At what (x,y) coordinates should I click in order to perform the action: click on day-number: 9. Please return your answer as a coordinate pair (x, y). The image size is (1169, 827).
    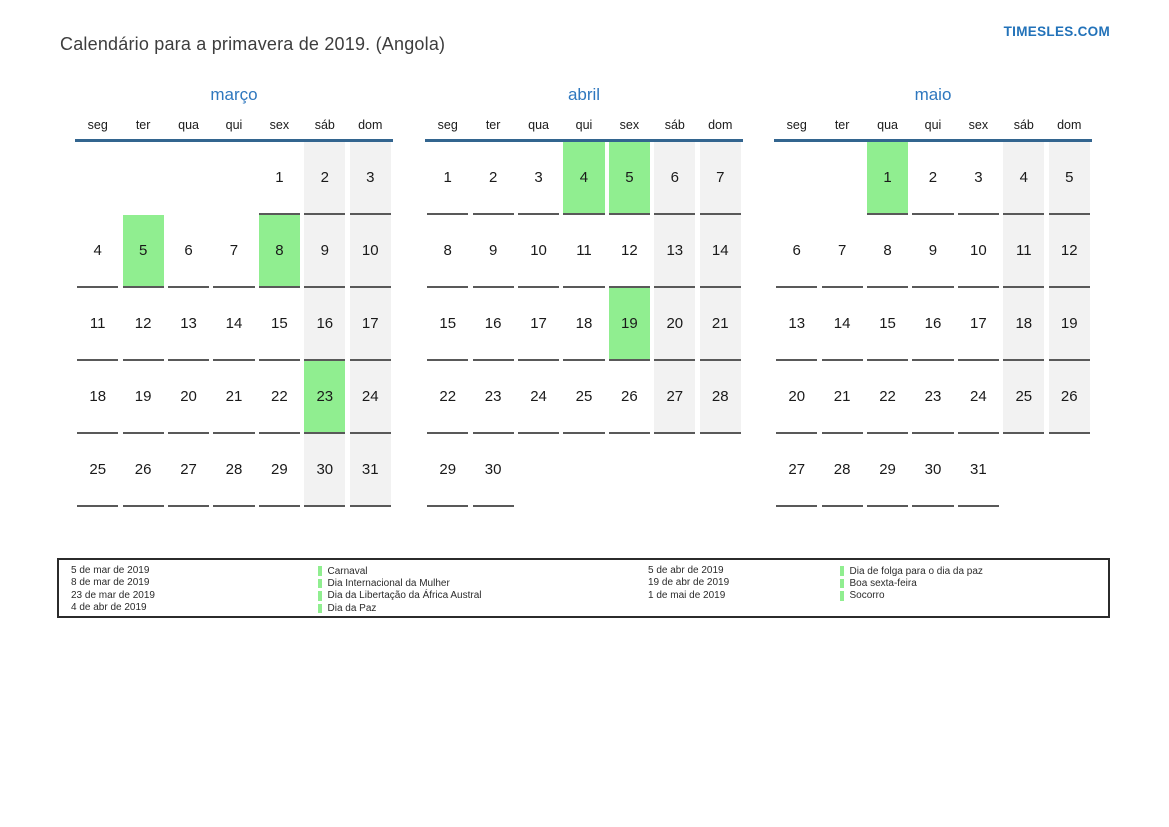
    Looking at the image, I should click on (933, 251).